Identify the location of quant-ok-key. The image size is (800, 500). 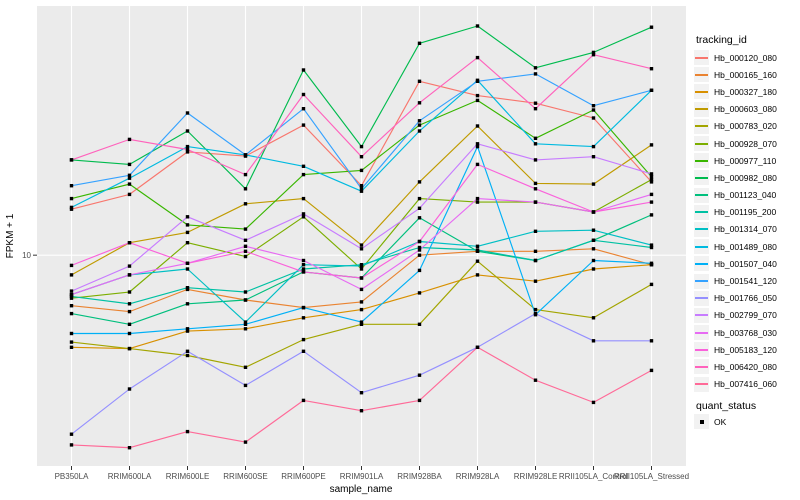
(701, 422).